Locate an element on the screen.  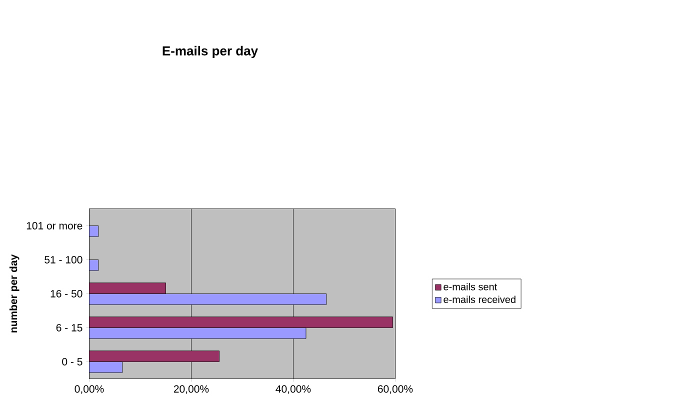
y-tick-label: 51 - 100 is located at coordinates (63, 260).